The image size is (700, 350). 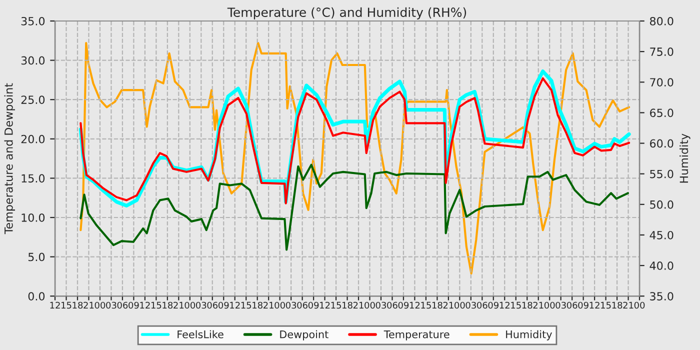 I want to click on y2-tick-label: 65.0, so click(x=662, y=113).